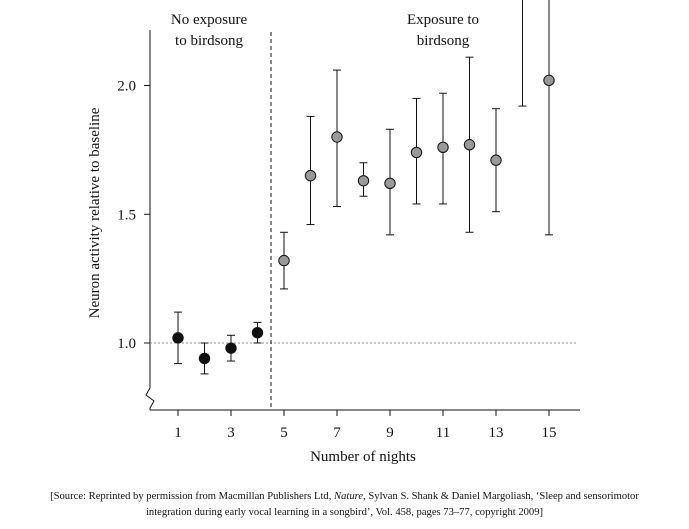 Image resolution: width=689 pixels, height=529 pixels. Describe the element at coordinates (178, 433) in the screenshot. I see `x-tick-label: 1` at that location.